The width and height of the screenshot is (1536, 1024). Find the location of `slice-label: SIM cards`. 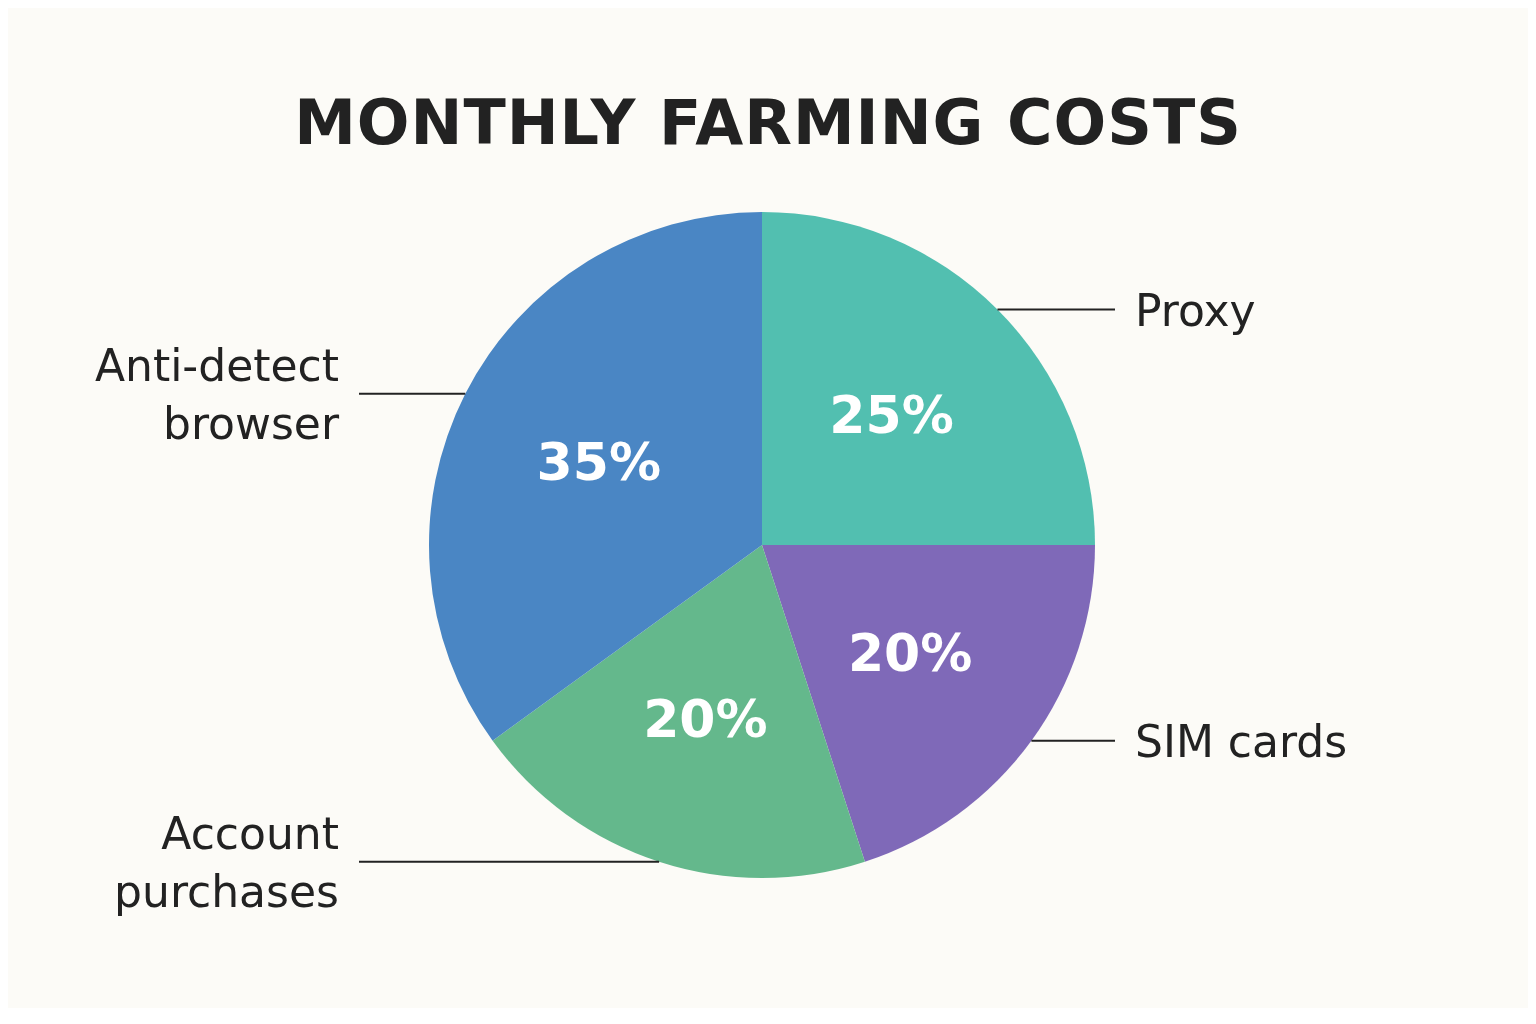

slice-label: SIM cards is located at coordinates (1241, 741).